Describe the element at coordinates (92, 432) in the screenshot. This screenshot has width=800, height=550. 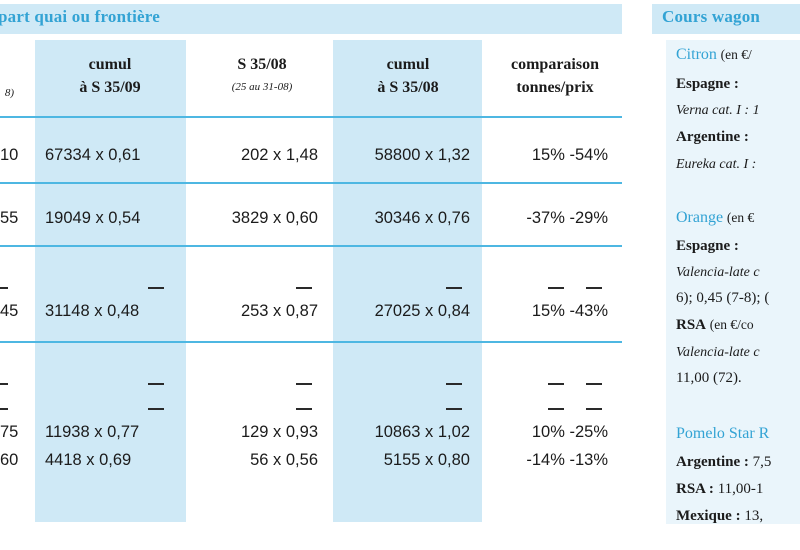
I see `table-cell: 11938 x 0,77` at that location.